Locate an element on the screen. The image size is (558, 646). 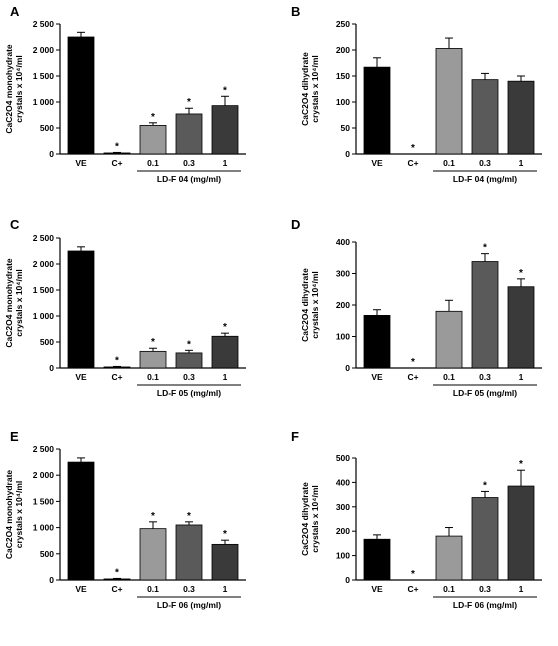
y-tick-label: 150 is located at coordinates (343, 76).